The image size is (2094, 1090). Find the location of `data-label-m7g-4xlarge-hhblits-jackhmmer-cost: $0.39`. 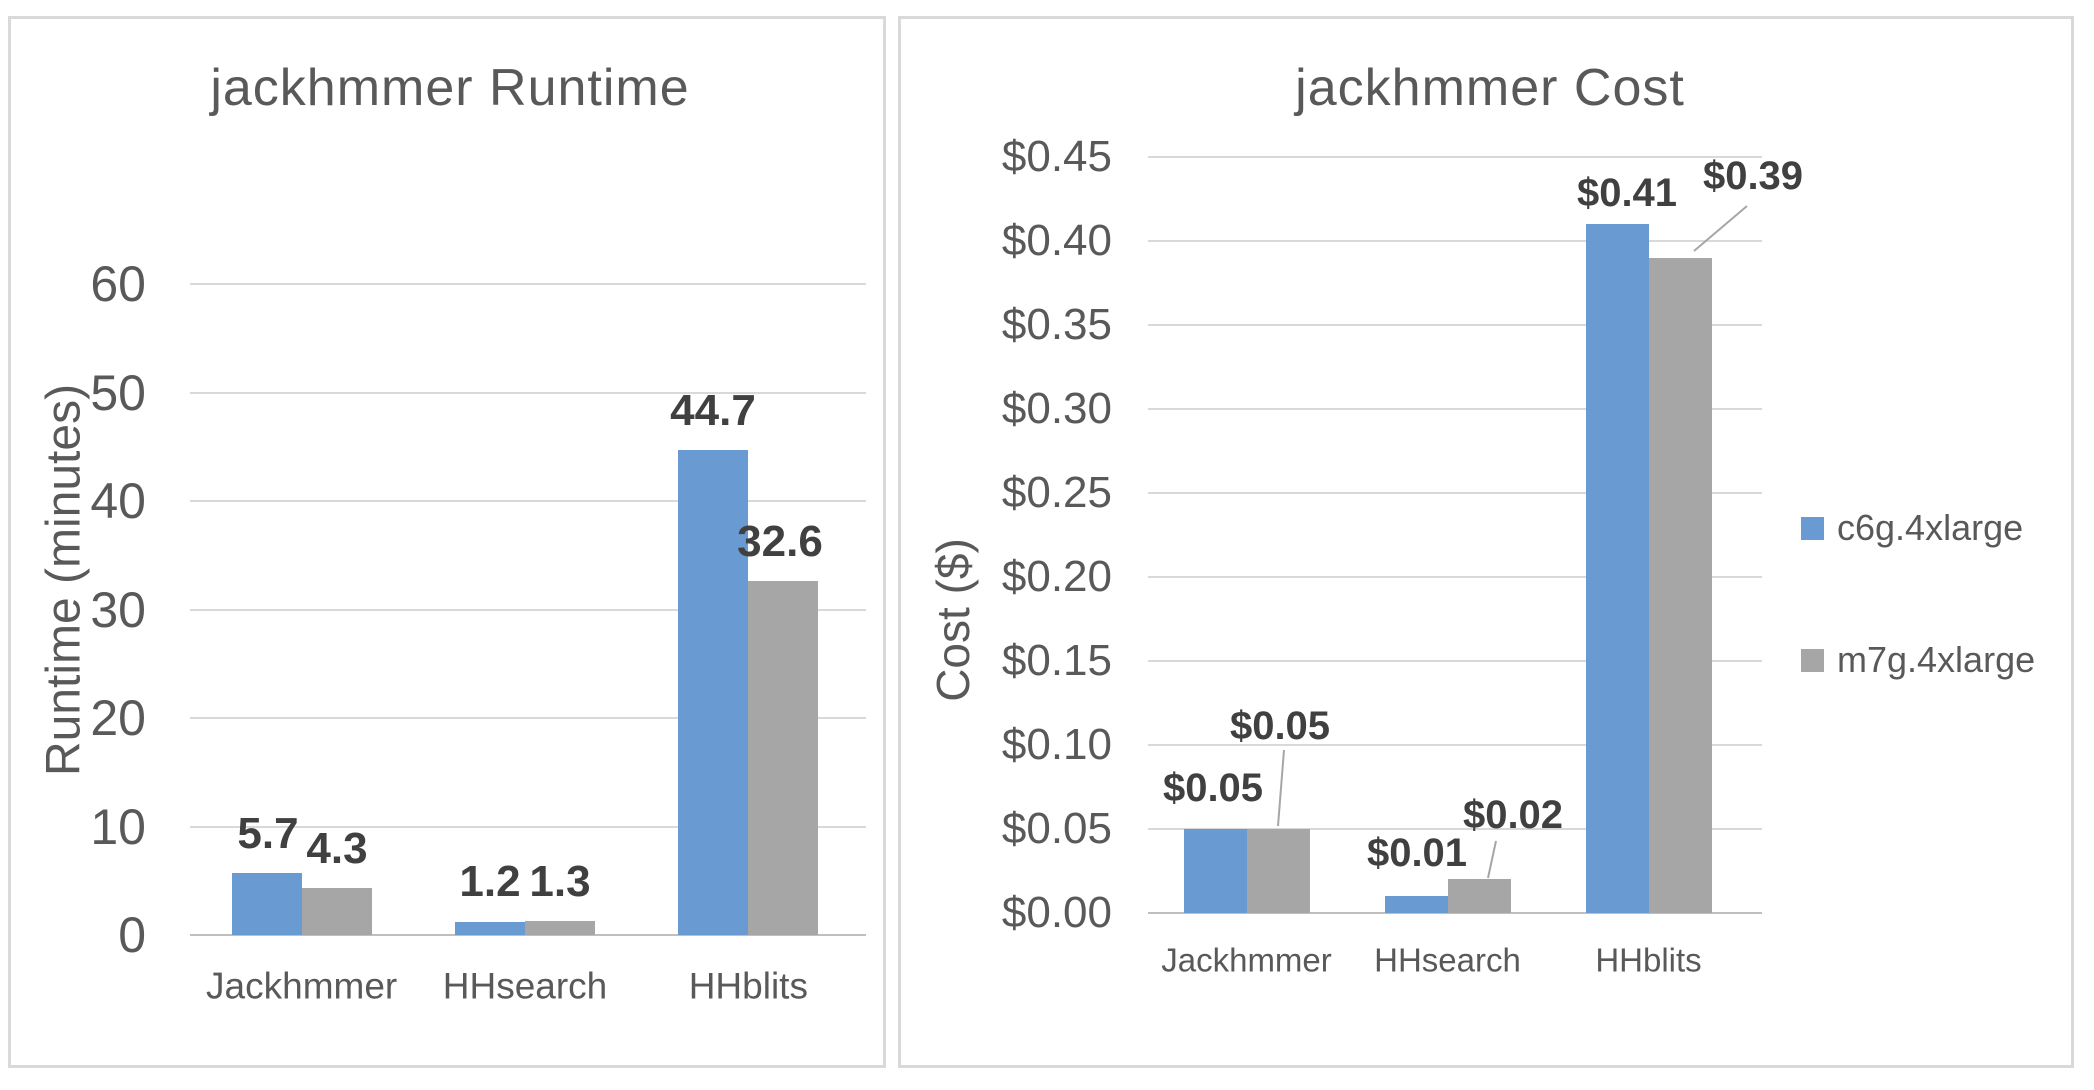

data-label-m7g-4xlarge-hhblits-jackhmmer-cost: $0.39 is located at coordinates (1753, 176).